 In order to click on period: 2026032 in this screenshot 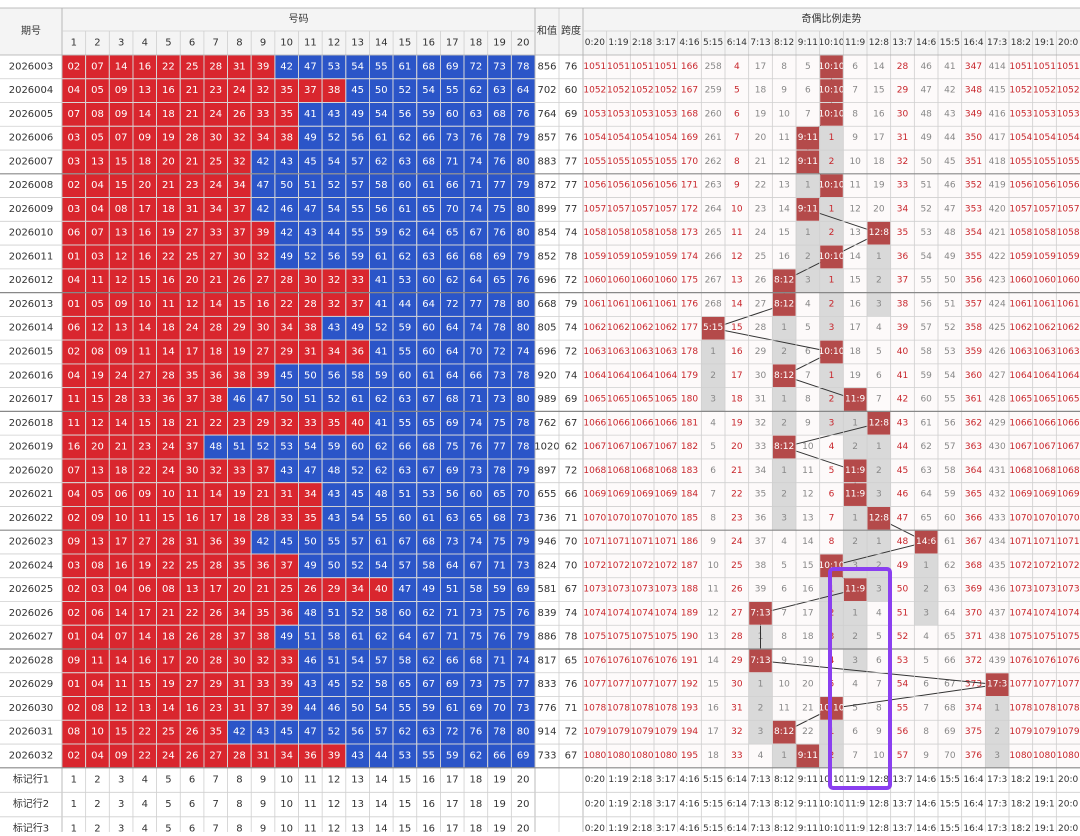, I will do `click(31, 755)`.